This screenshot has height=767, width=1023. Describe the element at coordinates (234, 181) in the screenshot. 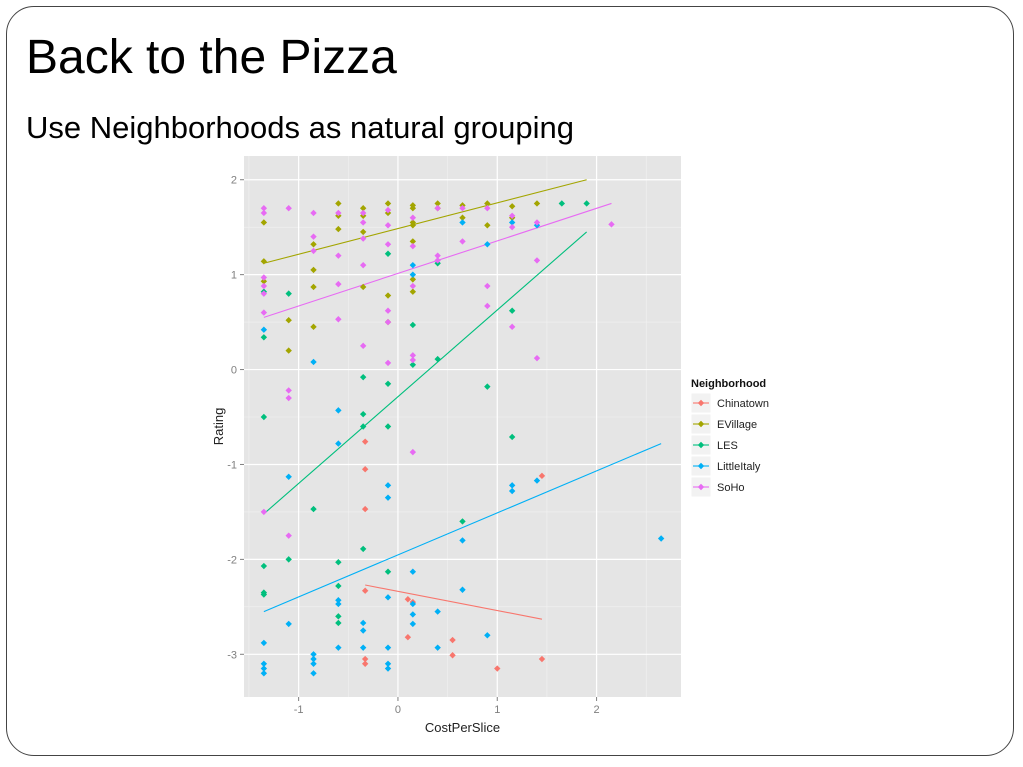

I see `y-tick-label: 2` at that location.